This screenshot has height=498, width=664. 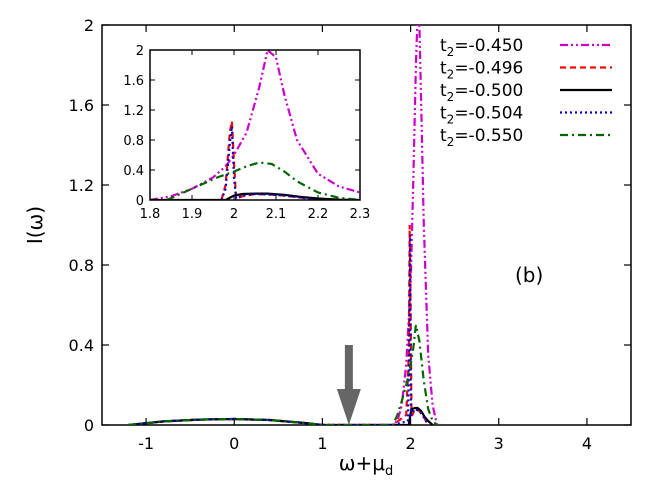 I want to click on inset-series-group, so click(x=255, y=125).